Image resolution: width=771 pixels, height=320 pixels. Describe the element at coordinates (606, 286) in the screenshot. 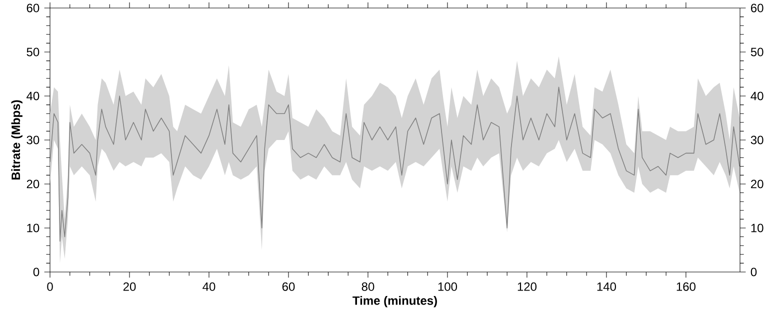

I see `x-tick-label: 140` at that location.